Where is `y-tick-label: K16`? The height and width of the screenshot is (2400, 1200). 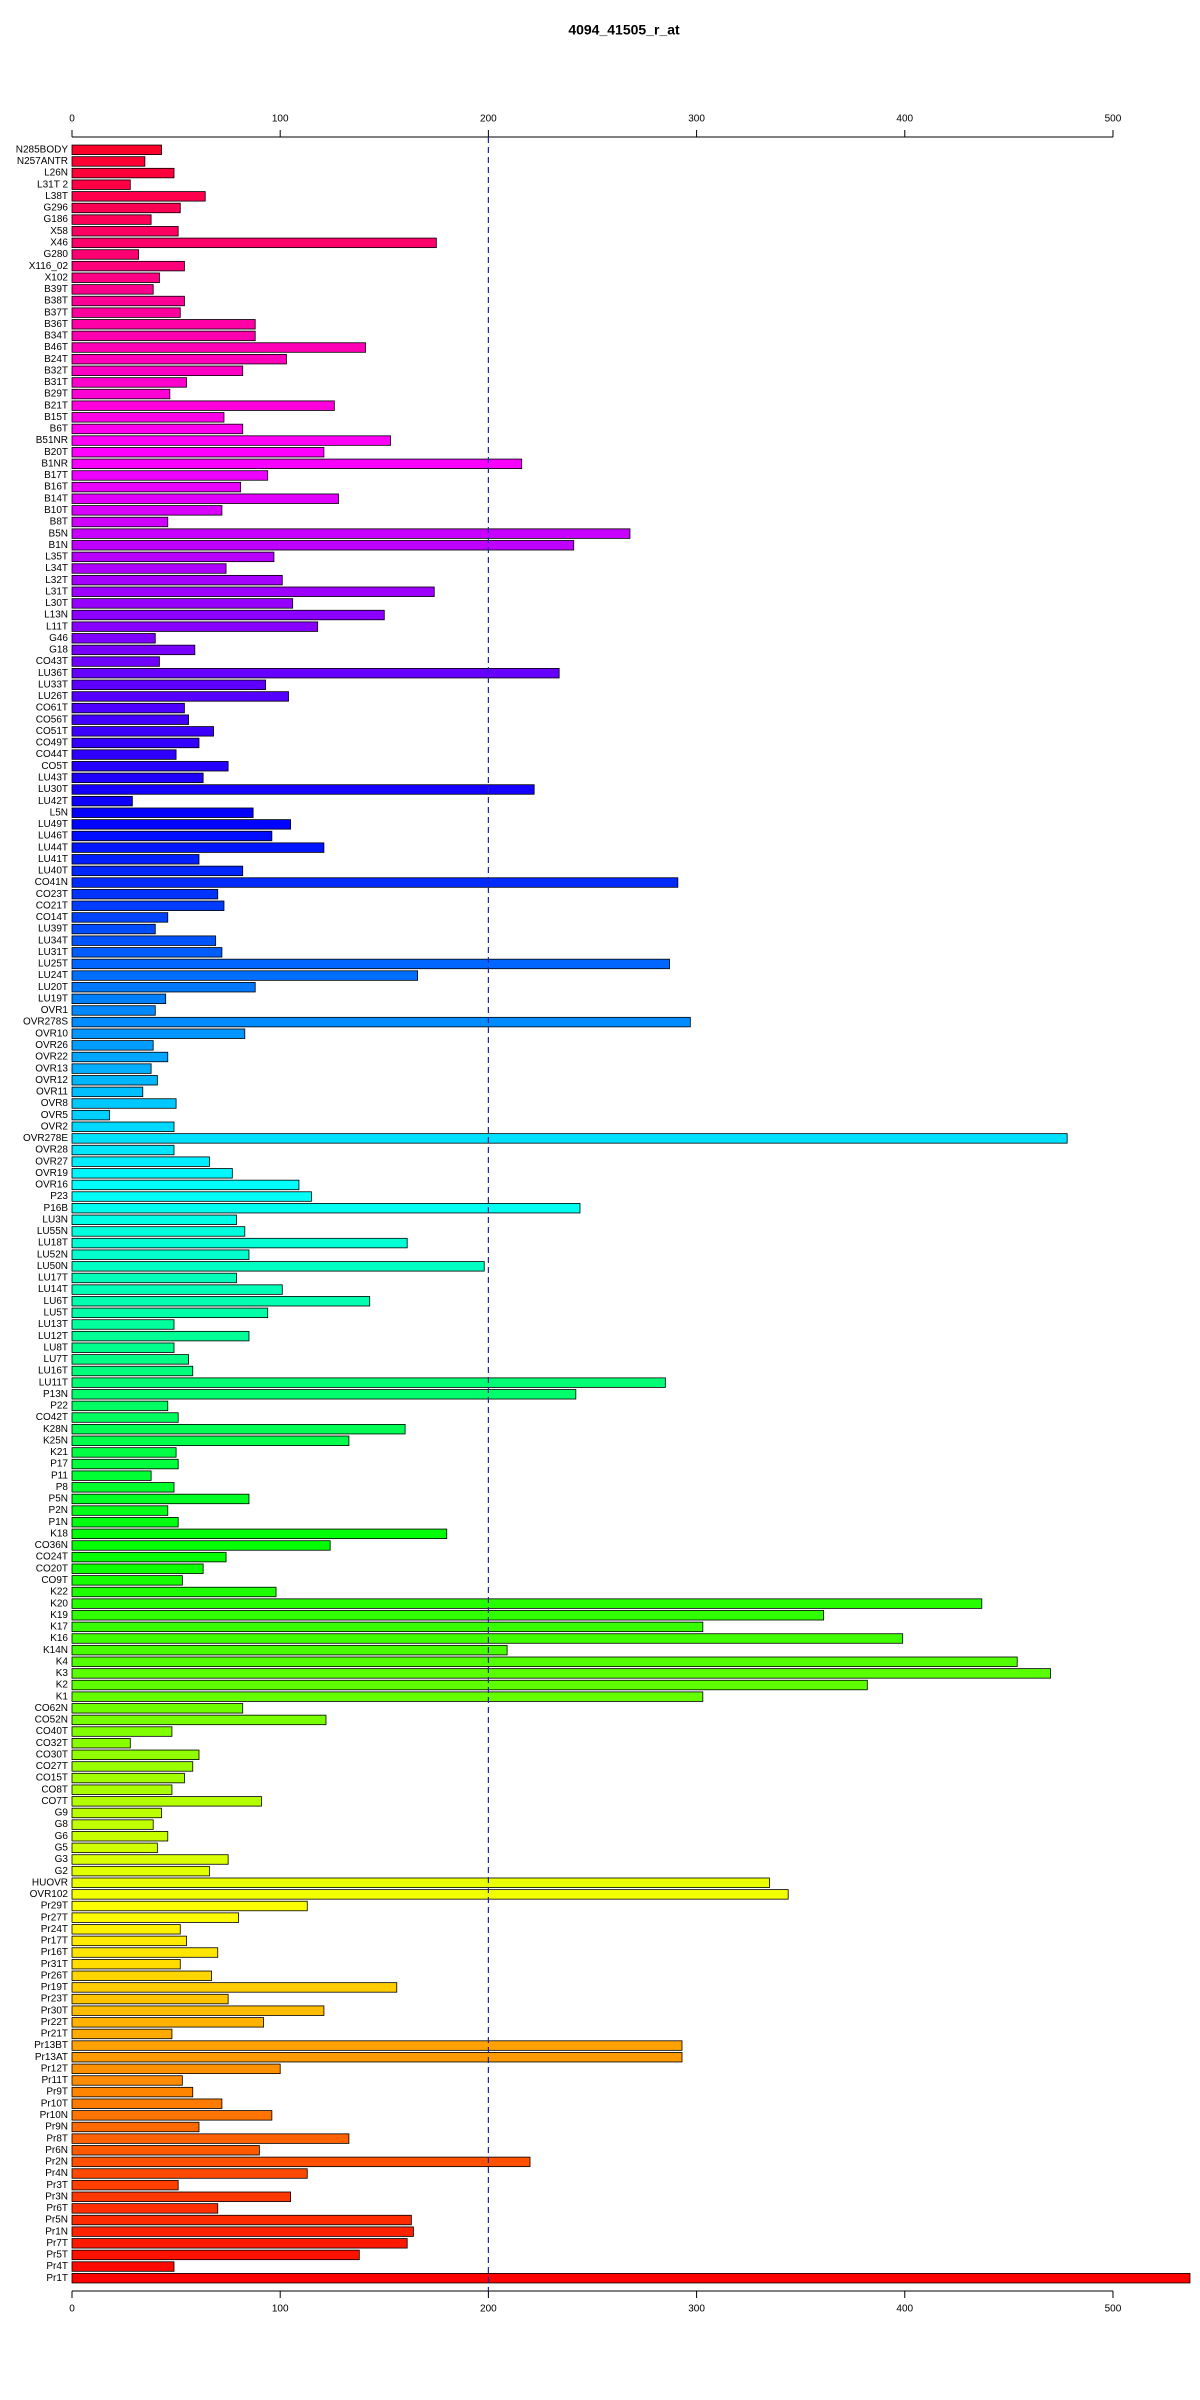
y-tick-label: K16 is located at coordinates (59, 1638).